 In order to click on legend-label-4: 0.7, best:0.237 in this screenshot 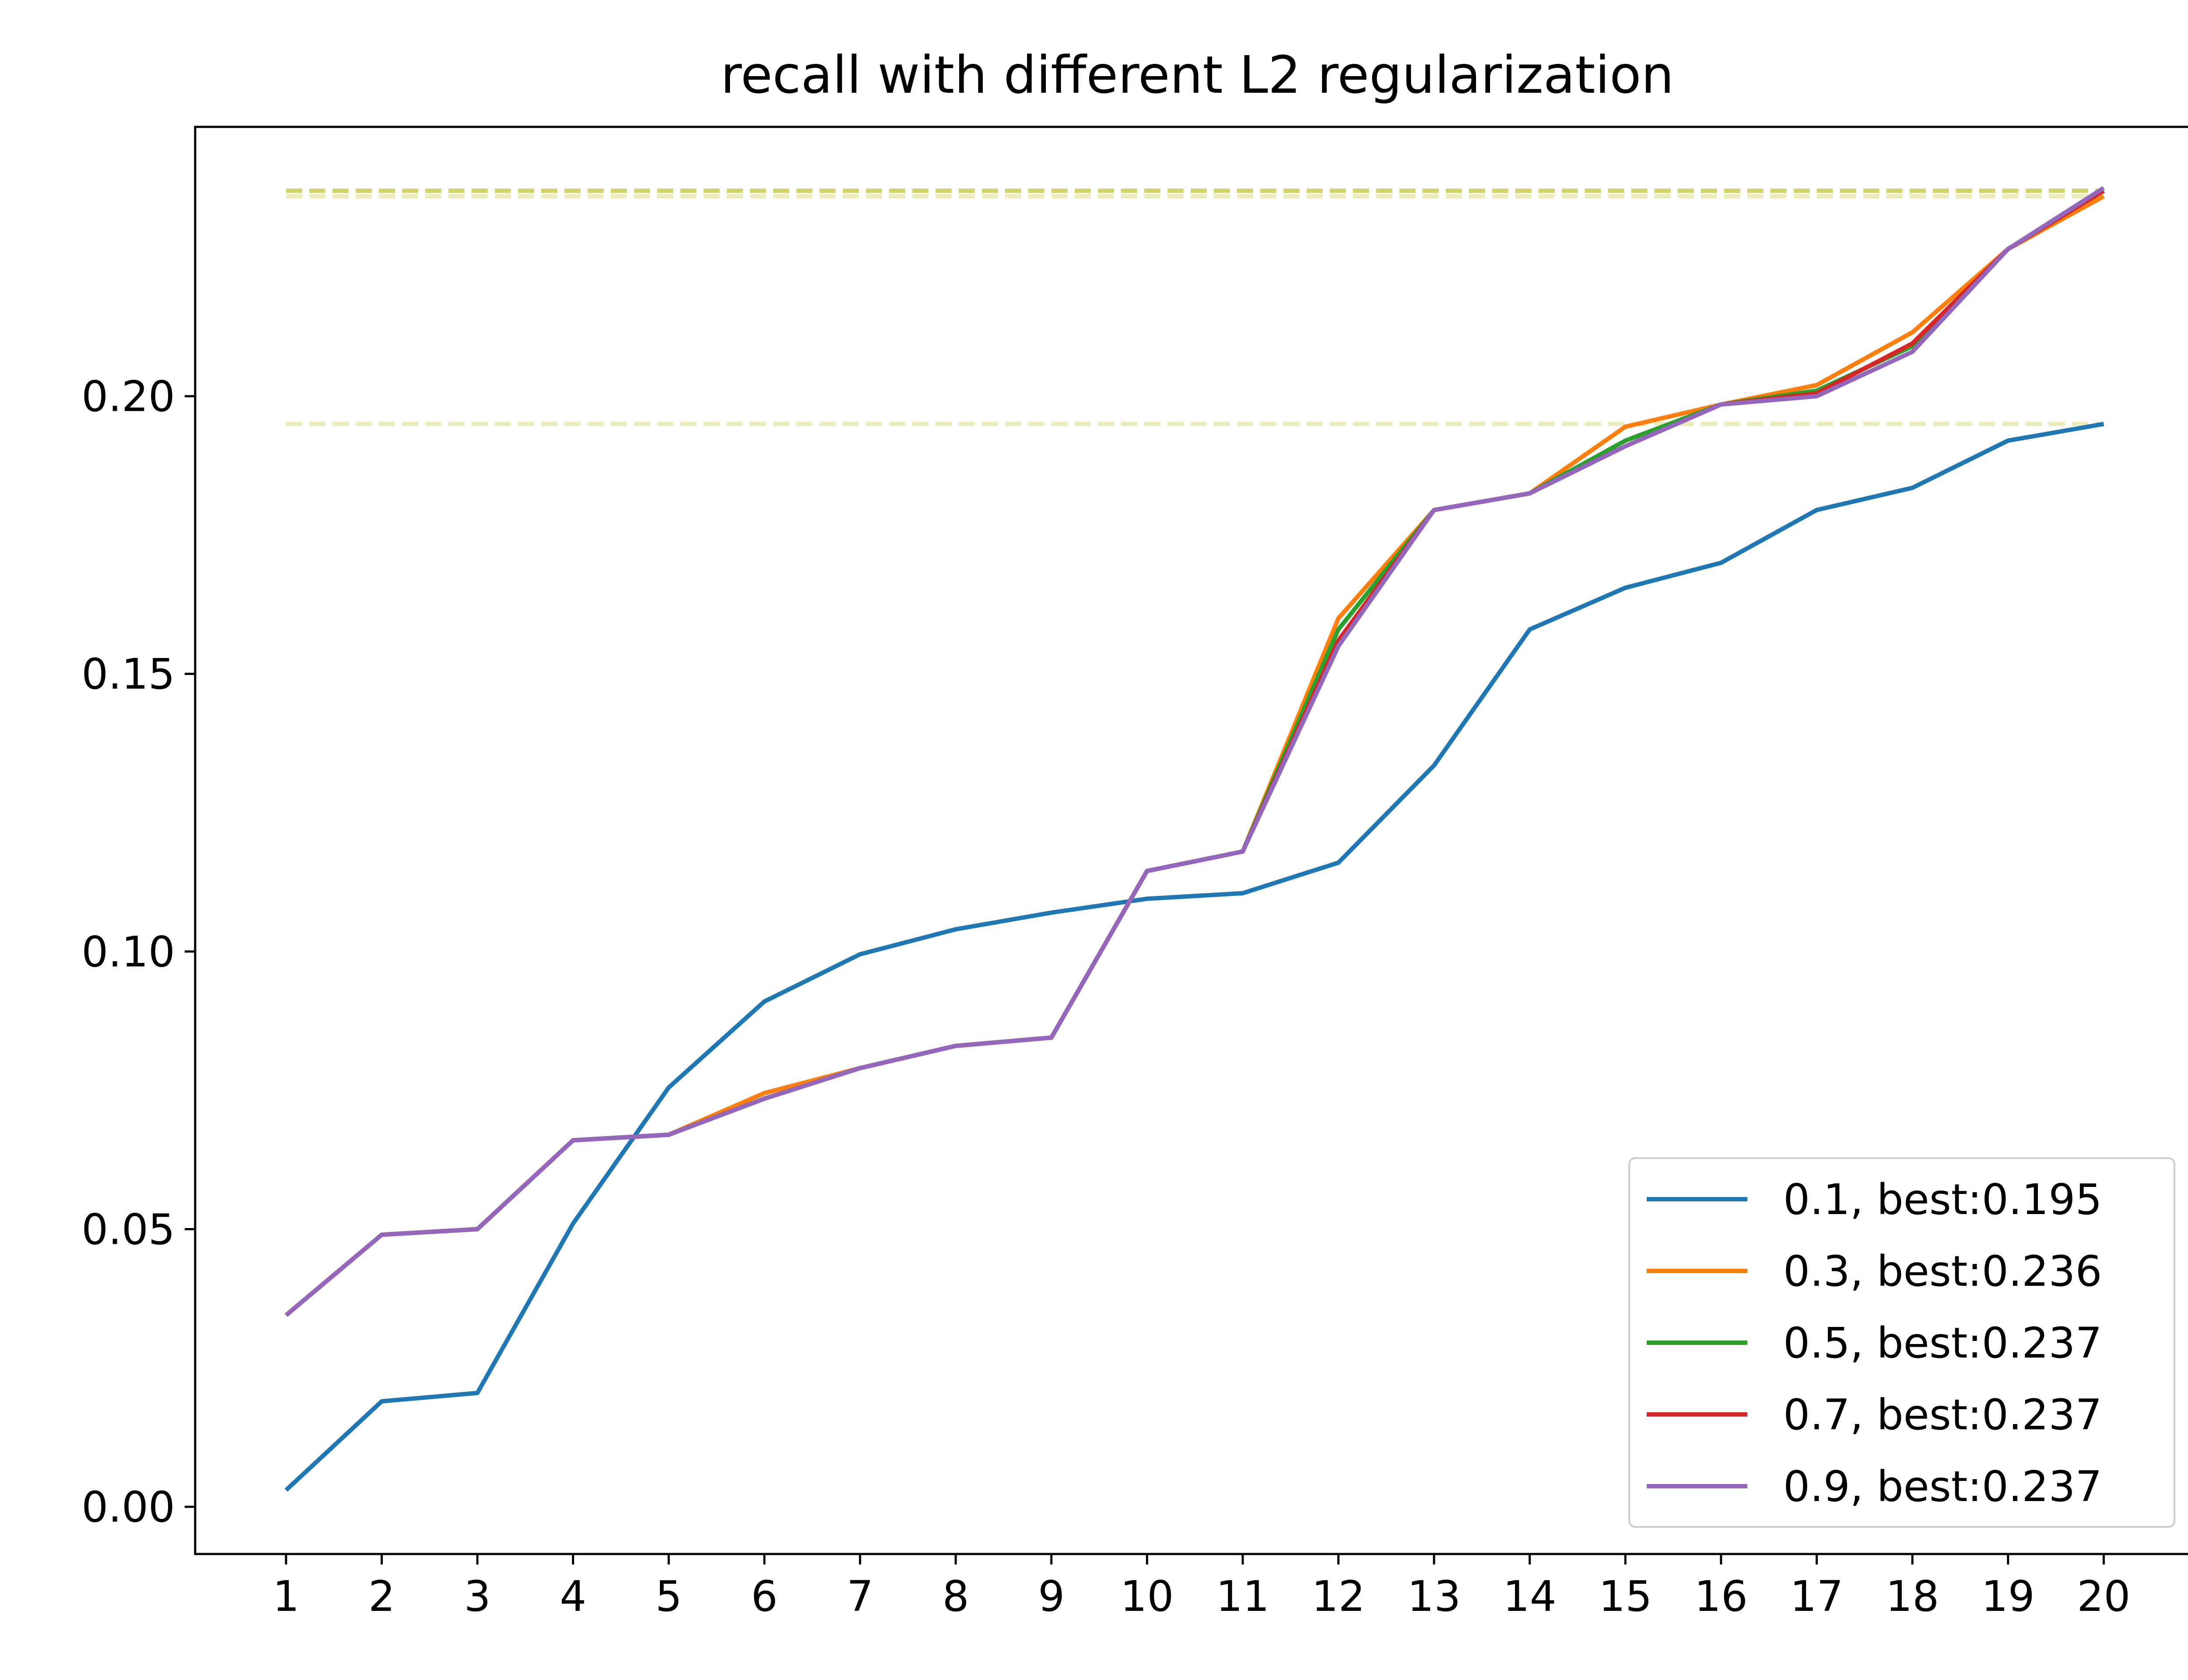, I will do `click(1943, 1414)`.